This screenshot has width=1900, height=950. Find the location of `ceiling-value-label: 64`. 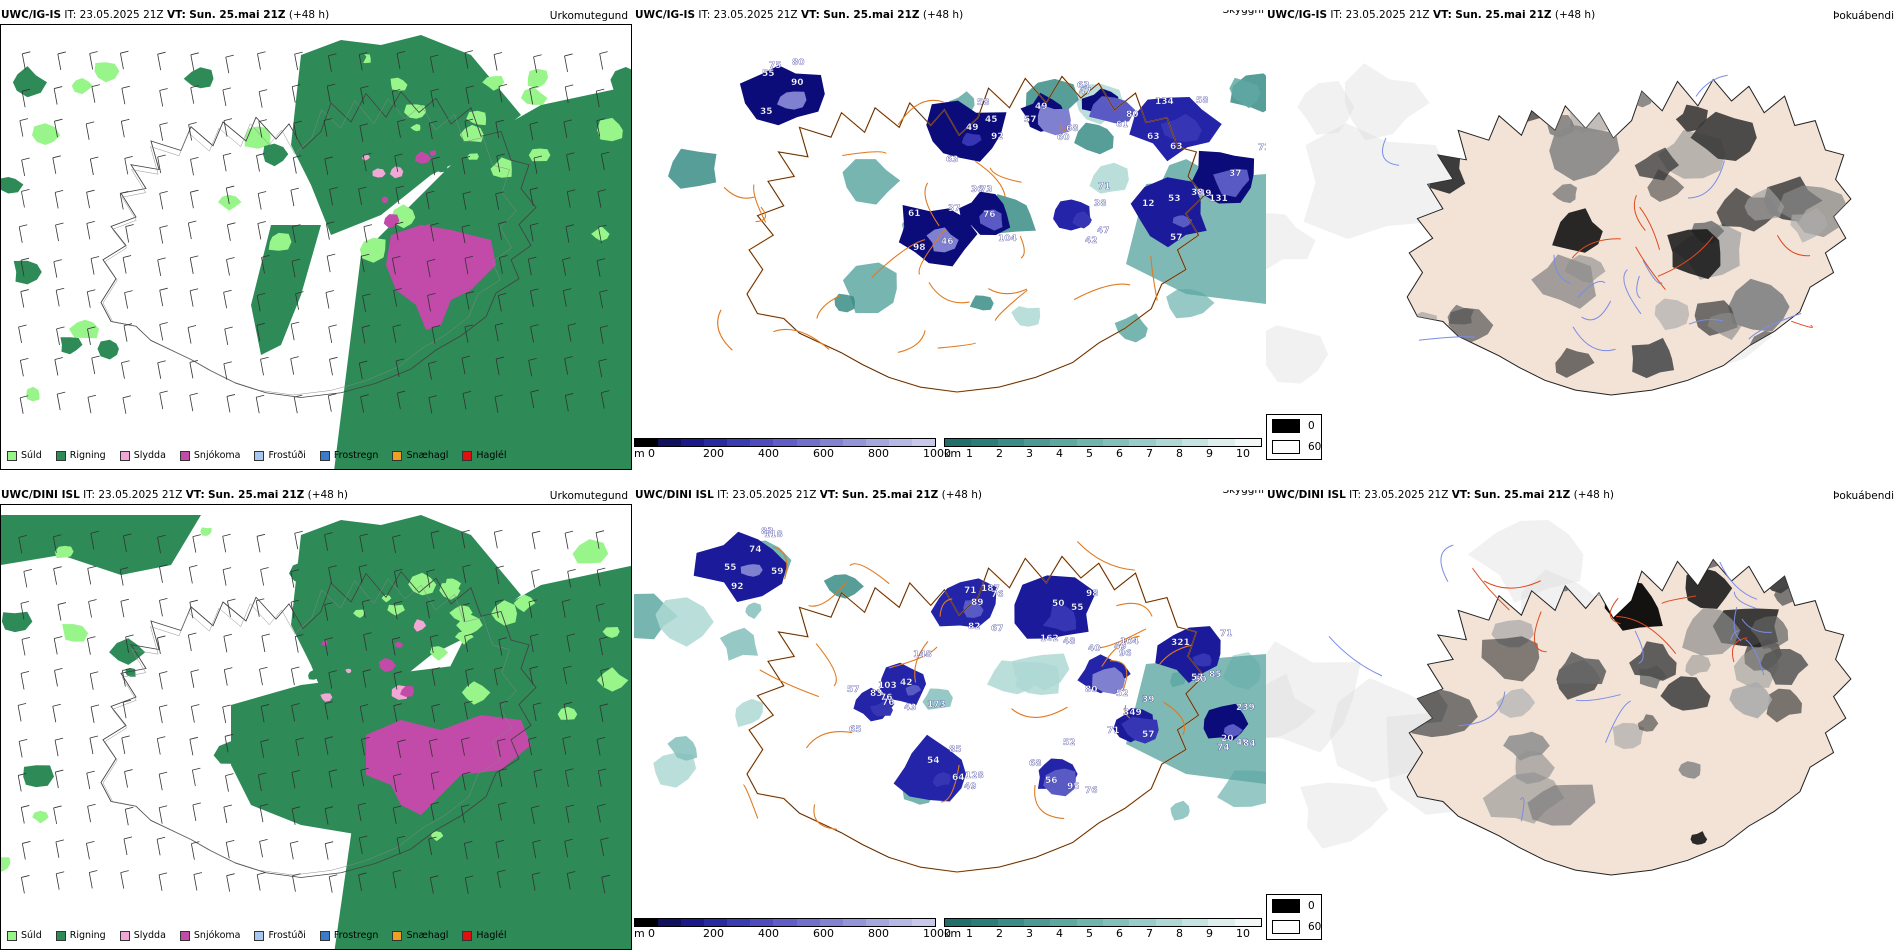

ceiling-value-label: 64 is located at coordinates (958, 778).